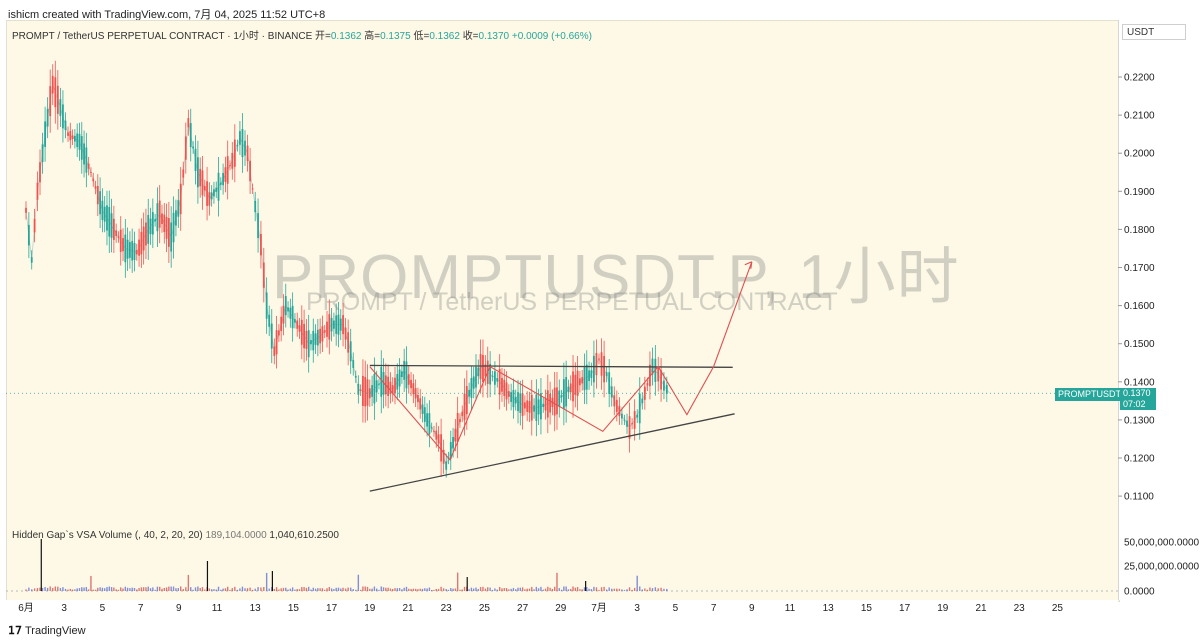 This screenshot has width=1200, height=642. What do you see at coordinates (47, 630) in the screenshot?
I see `footer-brand: 𝟣𝟩 TradingView` at bounding box center [47, 630].